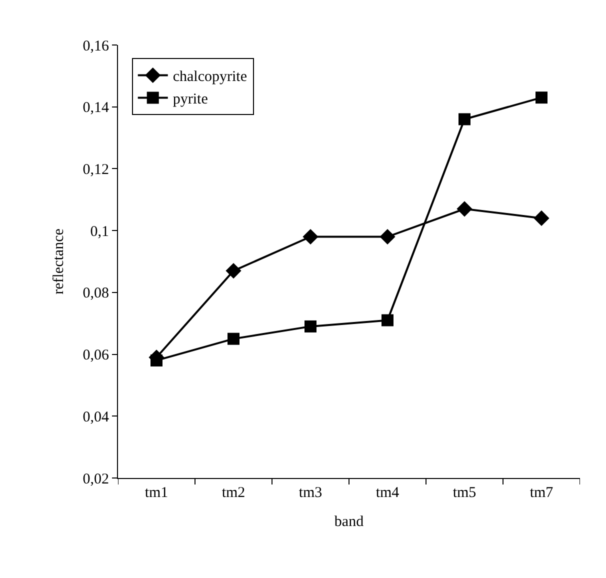  I want to click on y-tick-label: 0,06, so click(96, 356).